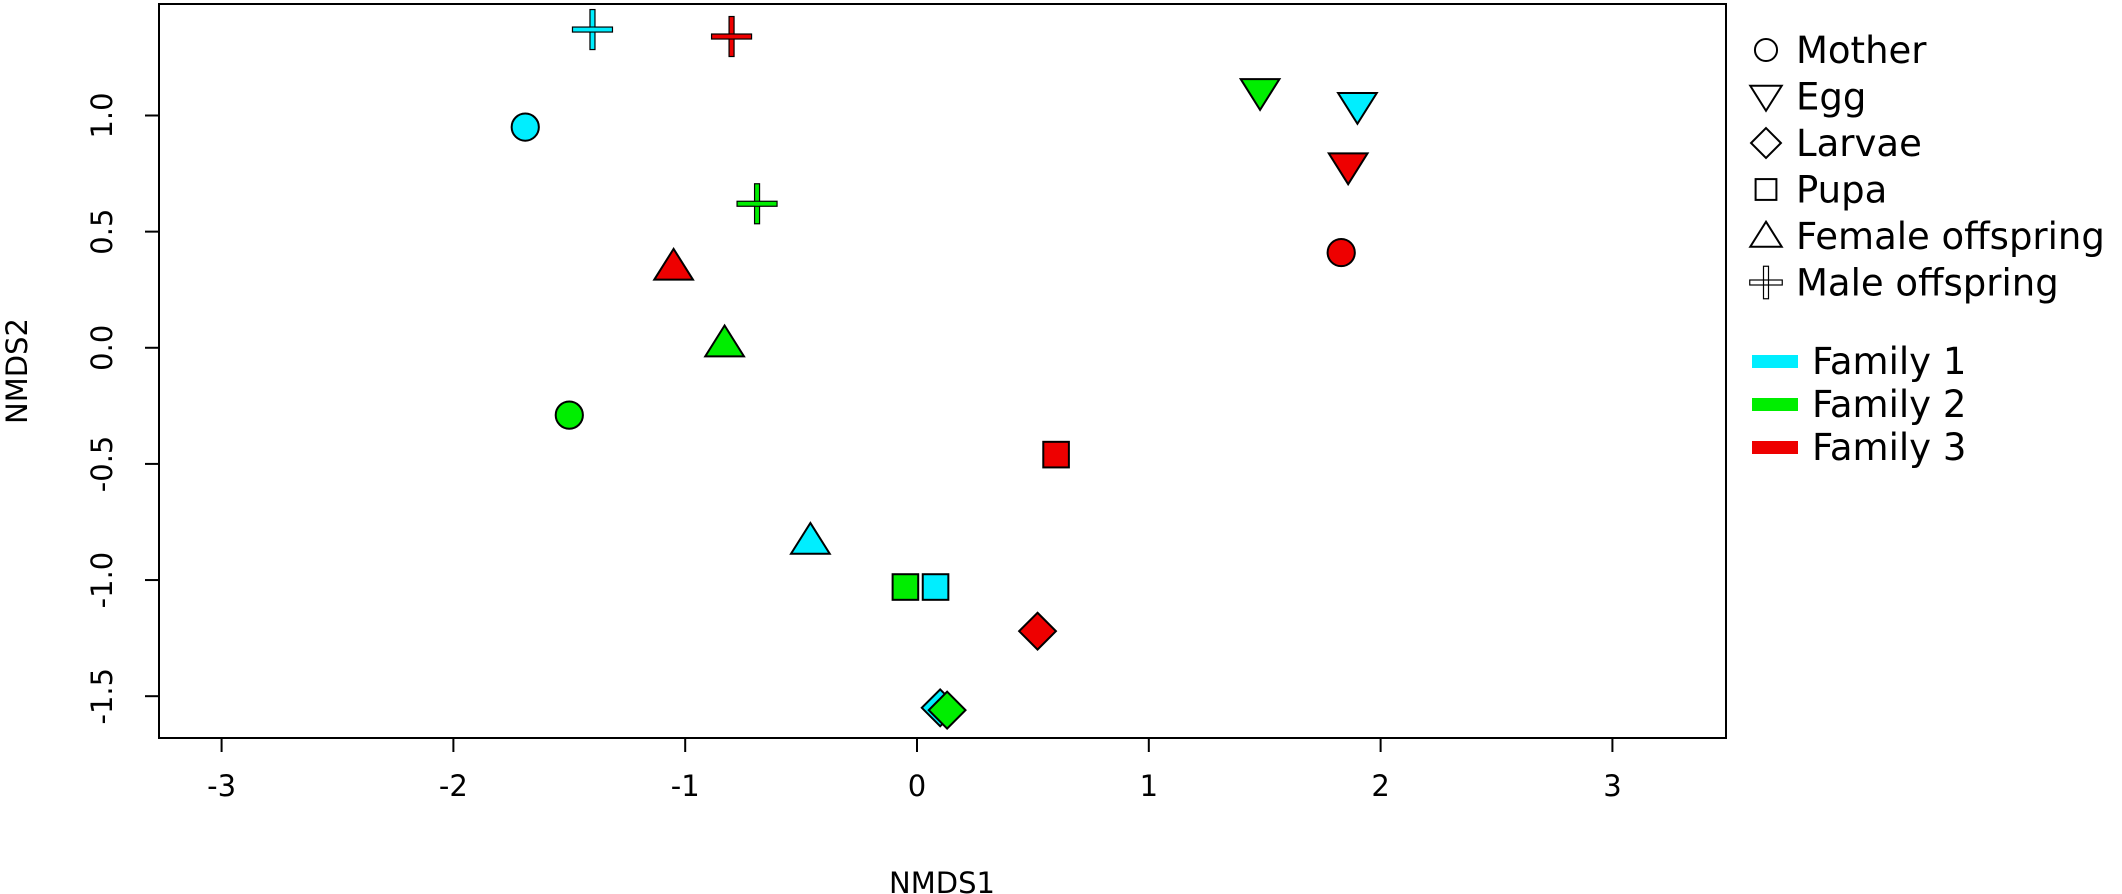  I want to click on y-tick-label: -1.5, so click(102, 696).